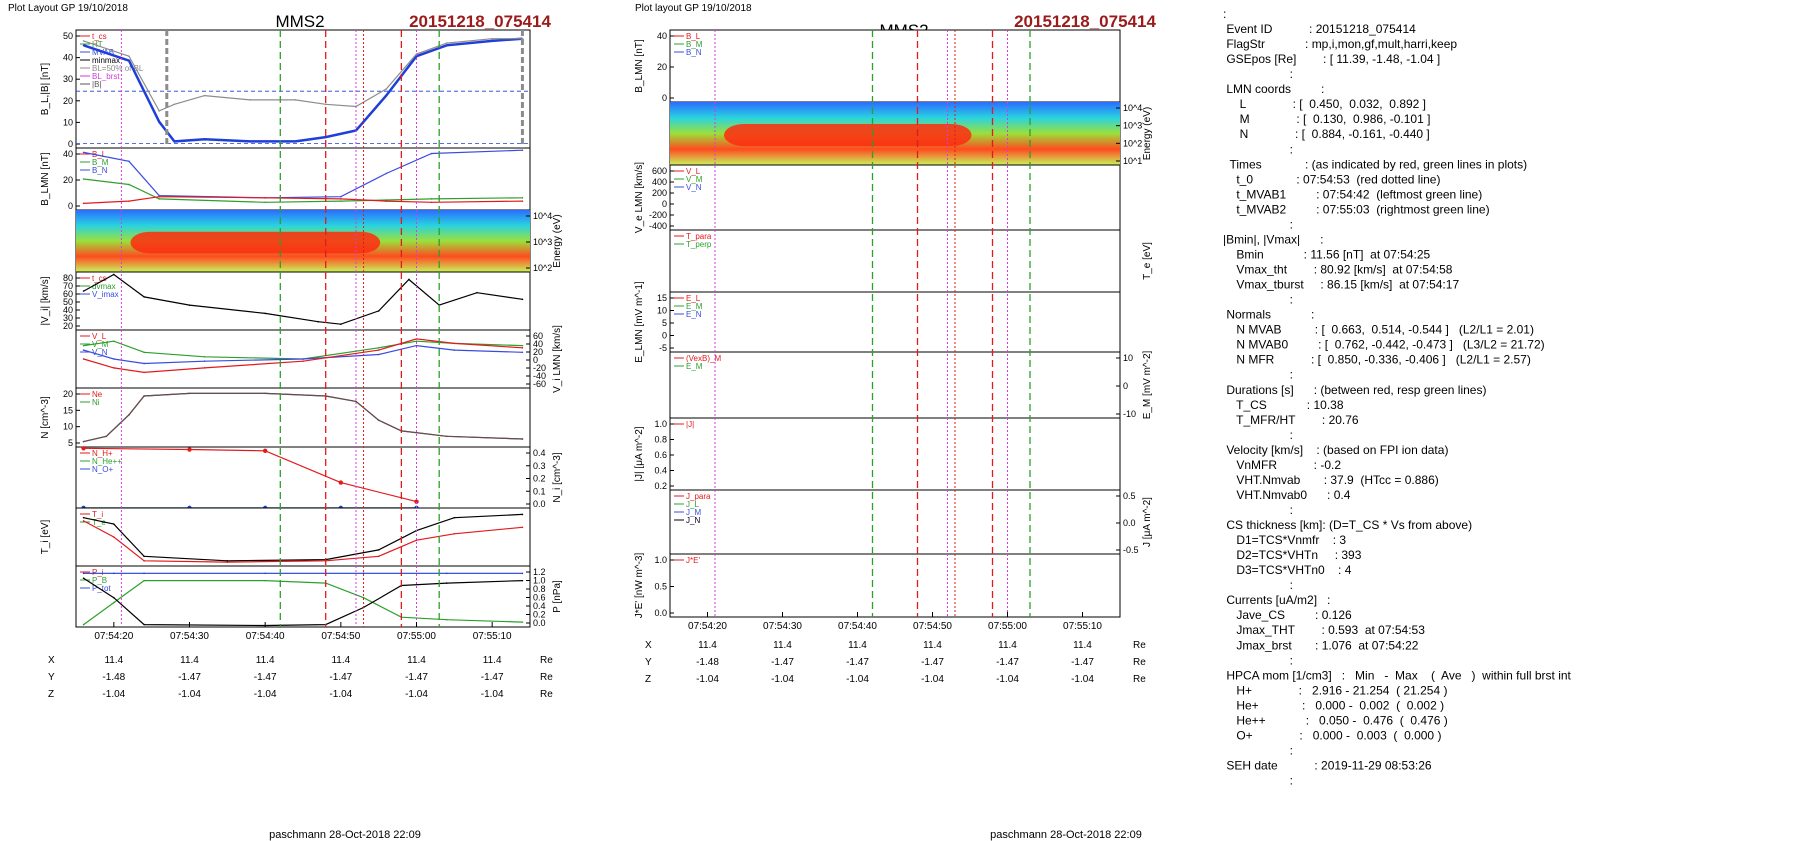 The width and height of the screenshot is (1804, 841). What do you see at coordinates (480, 21) in the screenshot?
I see `left-event-title: 20151218_075414` at bounding box center [480, 21].